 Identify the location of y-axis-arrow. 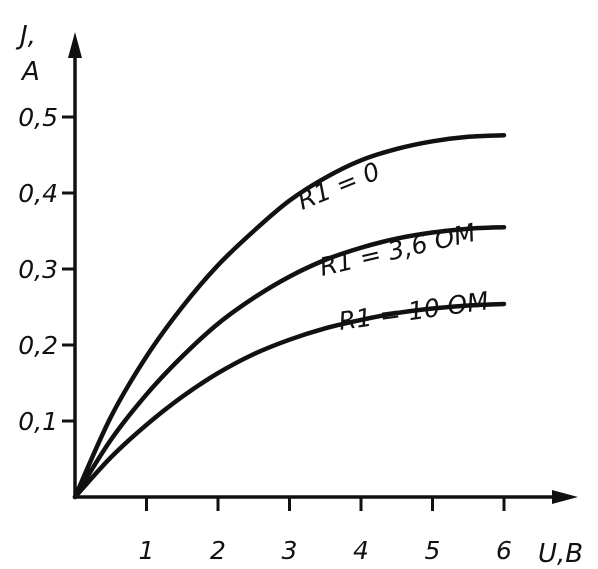
(75, 45).